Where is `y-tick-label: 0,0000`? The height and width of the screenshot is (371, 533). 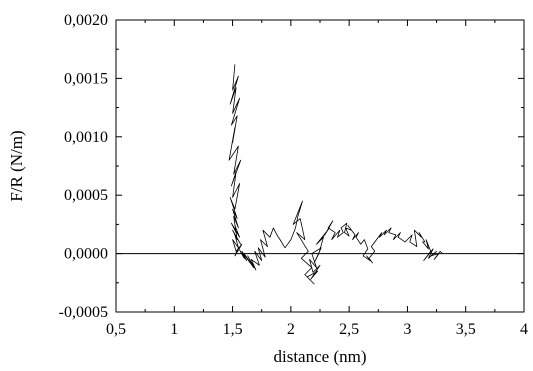
y-tick-label: 0,0000 is located at coordinates (86, 254).